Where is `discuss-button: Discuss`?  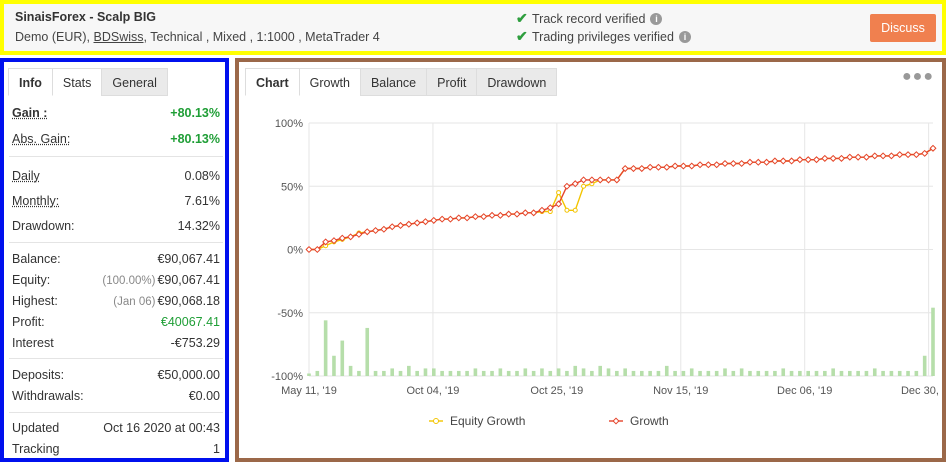
discuss-button: Discuss is located at coordinates (903, 28).